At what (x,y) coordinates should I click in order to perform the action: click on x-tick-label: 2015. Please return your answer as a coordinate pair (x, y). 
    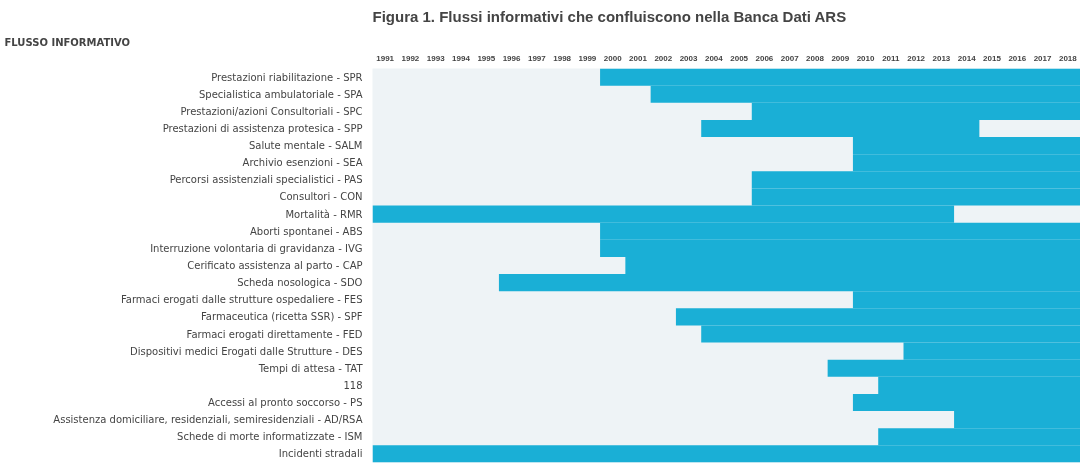
    Looking at the image, I should click on (992, 58).